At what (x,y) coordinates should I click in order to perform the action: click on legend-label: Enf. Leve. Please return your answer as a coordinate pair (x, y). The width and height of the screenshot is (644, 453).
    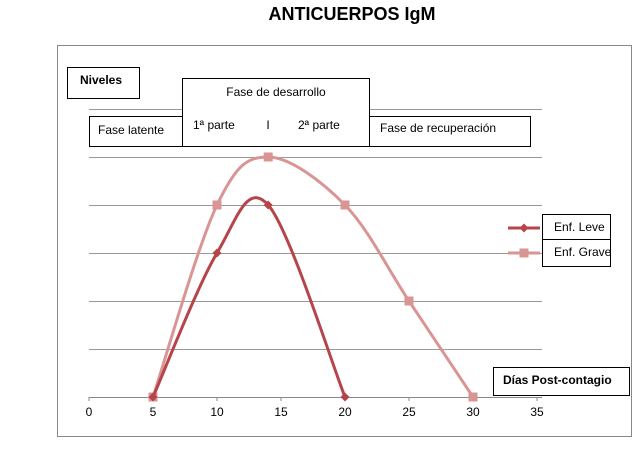
    Looking at the image, I should click on (579, 227).